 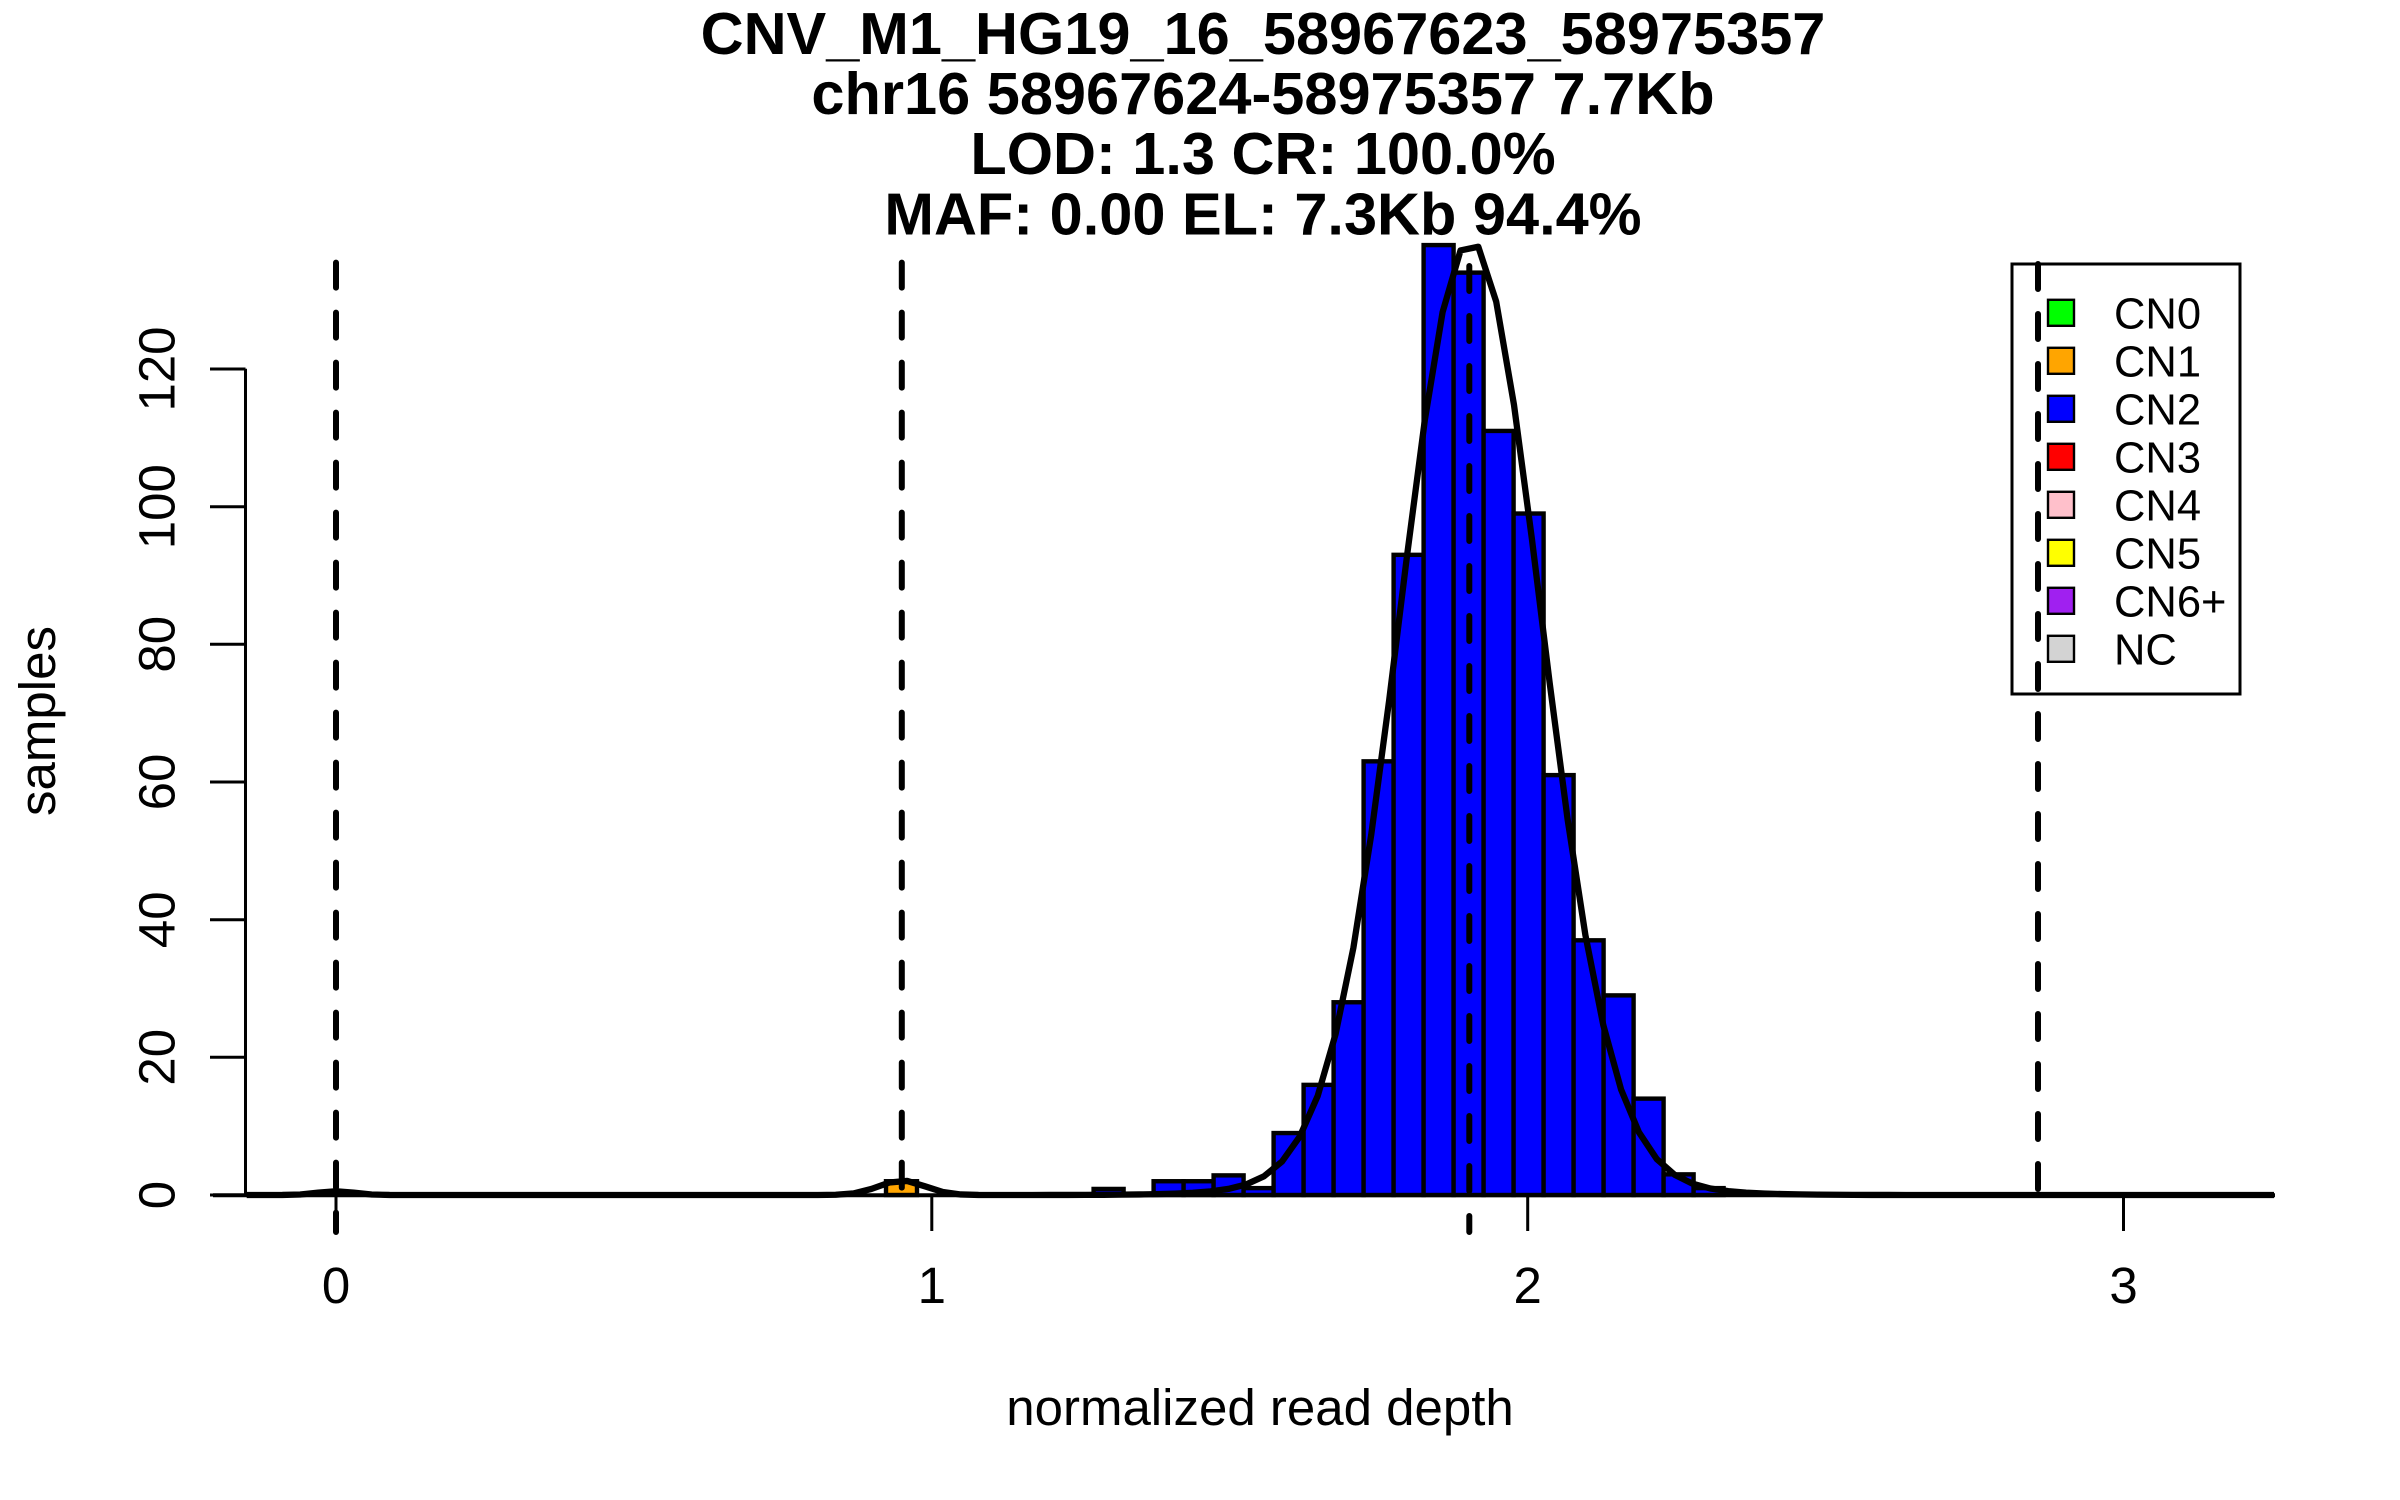 I want to click on svg-text: MAF: 0.00 EL: 7.3Kb 94.4%, so click(x=1262, y=213).